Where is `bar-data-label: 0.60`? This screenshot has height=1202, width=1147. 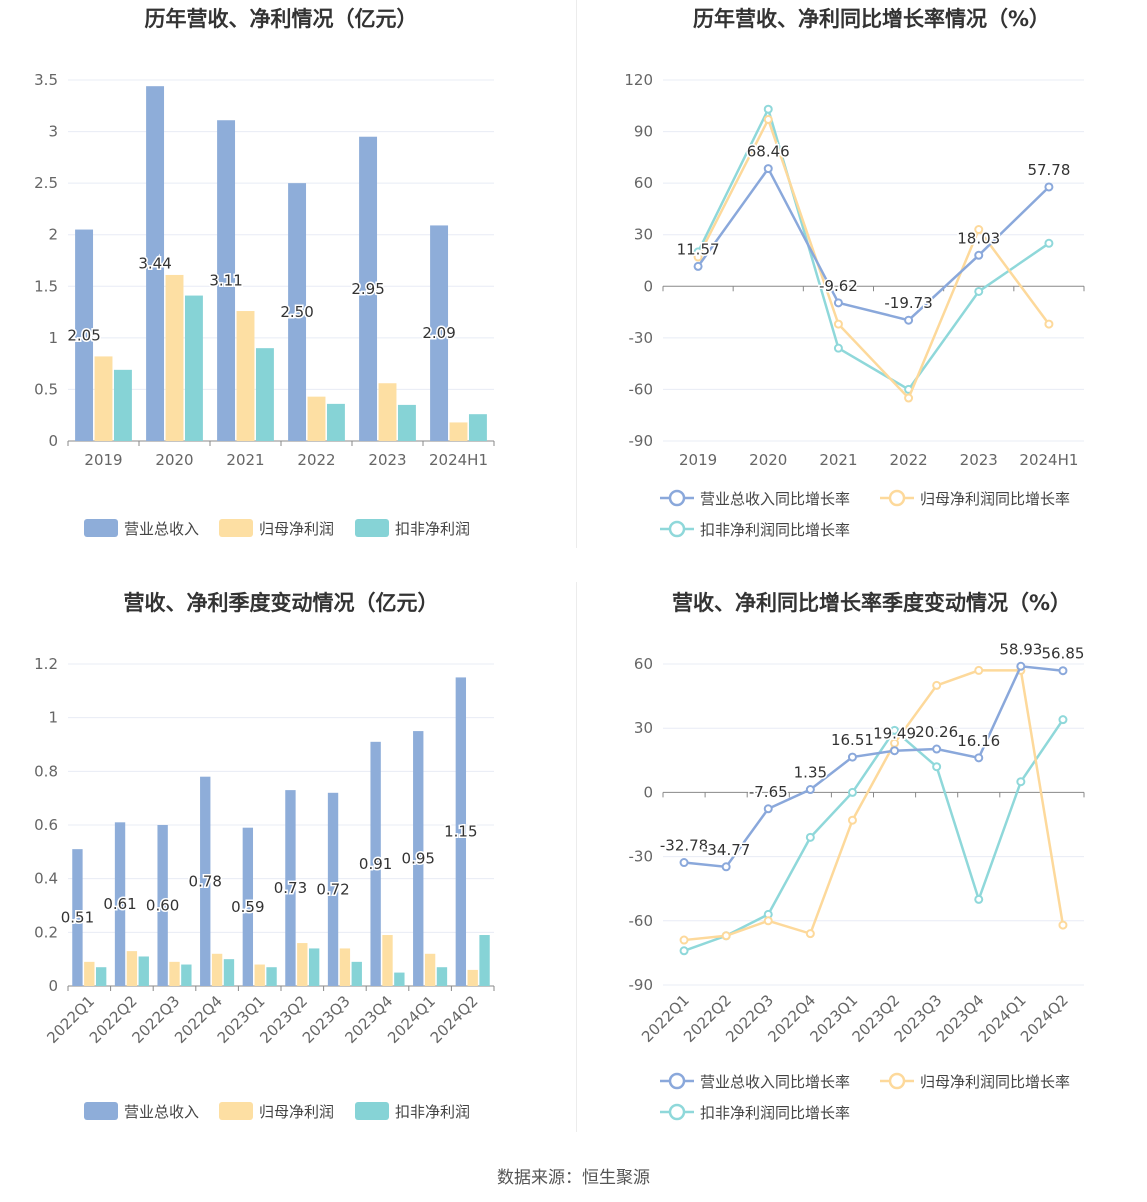 bar-data-label: 0.60 is located at coordinates (162, 906).